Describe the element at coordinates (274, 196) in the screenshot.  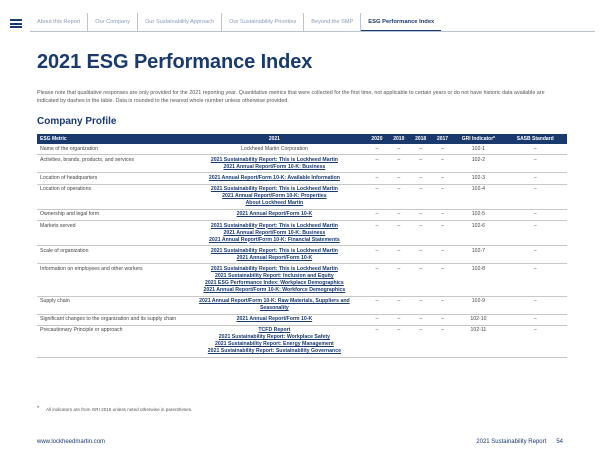
I see `reference-link: 2021 Annual Report/Form 10-K: Properties` at that location.